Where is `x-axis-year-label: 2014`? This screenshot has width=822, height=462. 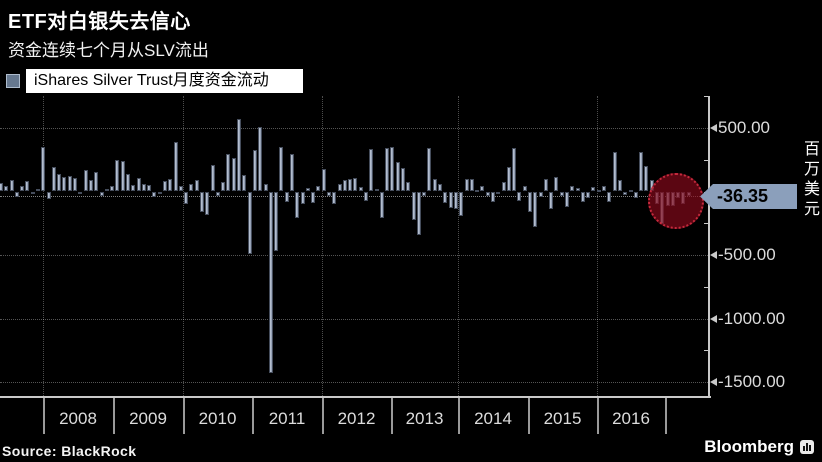 x-axis-year-label: 2014 is located at coordinates (493, 418).